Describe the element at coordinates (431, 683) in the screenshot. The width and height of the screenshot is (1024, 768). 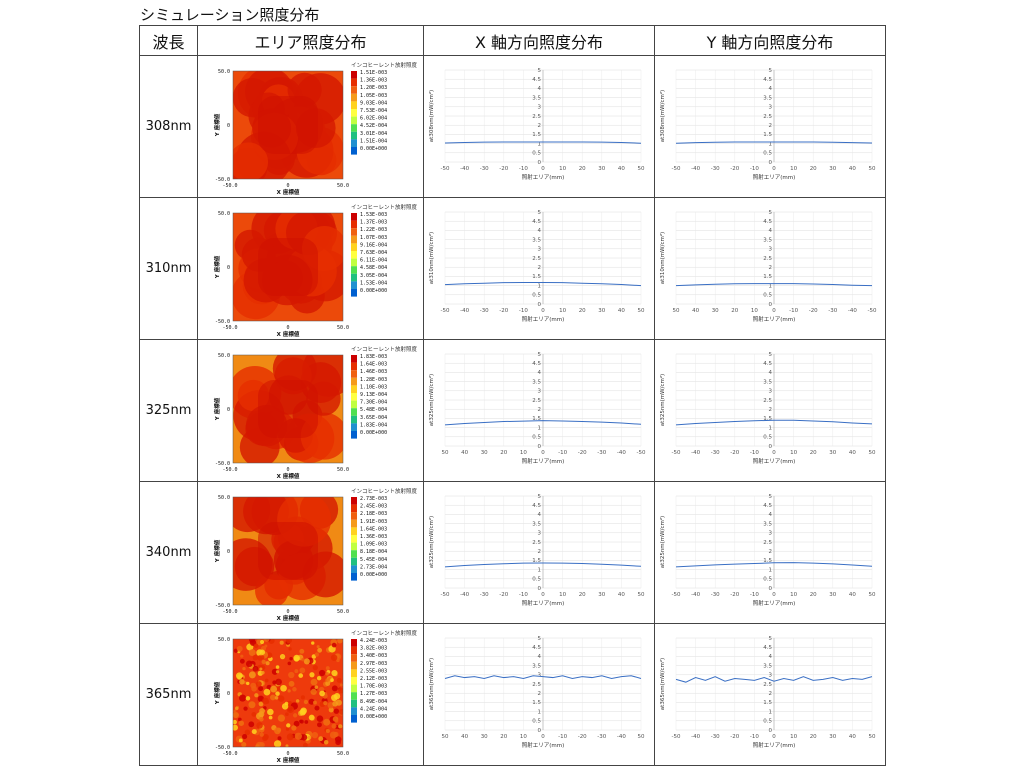
I see `y-axis-label: at365nm(mW/cm²)` at that location.